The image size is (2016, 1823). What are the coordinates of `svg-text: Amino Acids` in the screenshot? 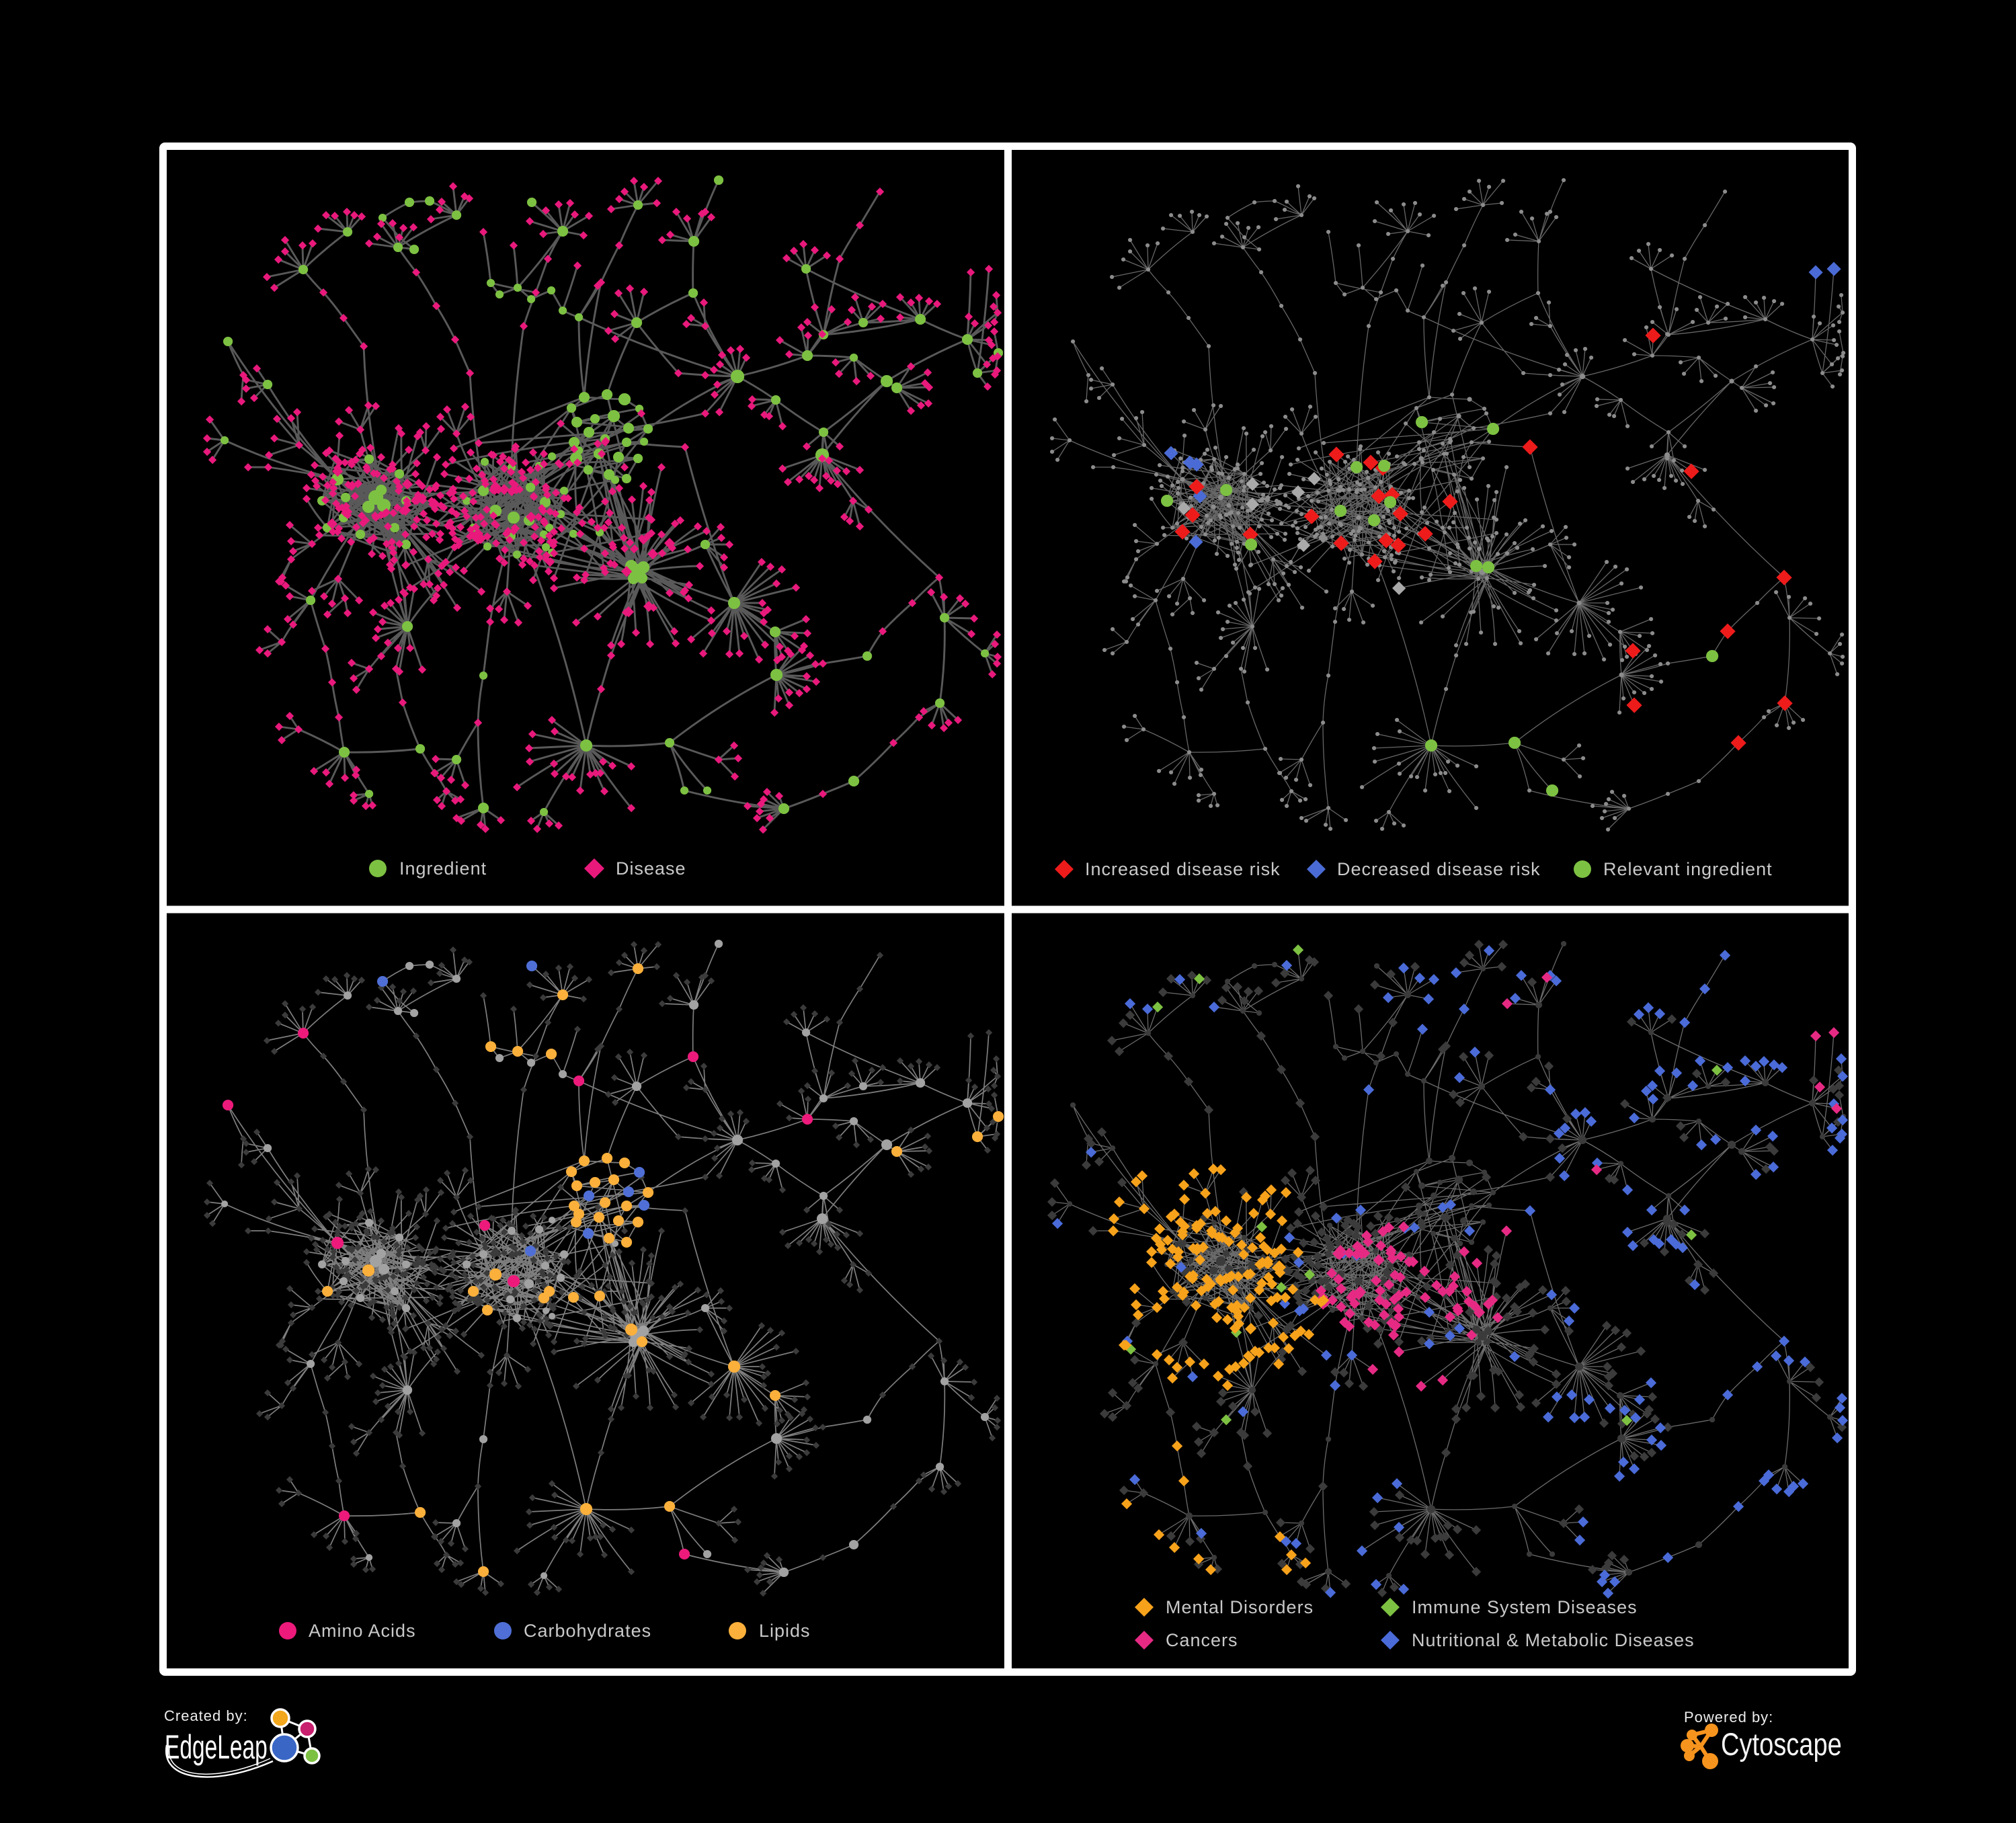 It's located at (362, 1631).